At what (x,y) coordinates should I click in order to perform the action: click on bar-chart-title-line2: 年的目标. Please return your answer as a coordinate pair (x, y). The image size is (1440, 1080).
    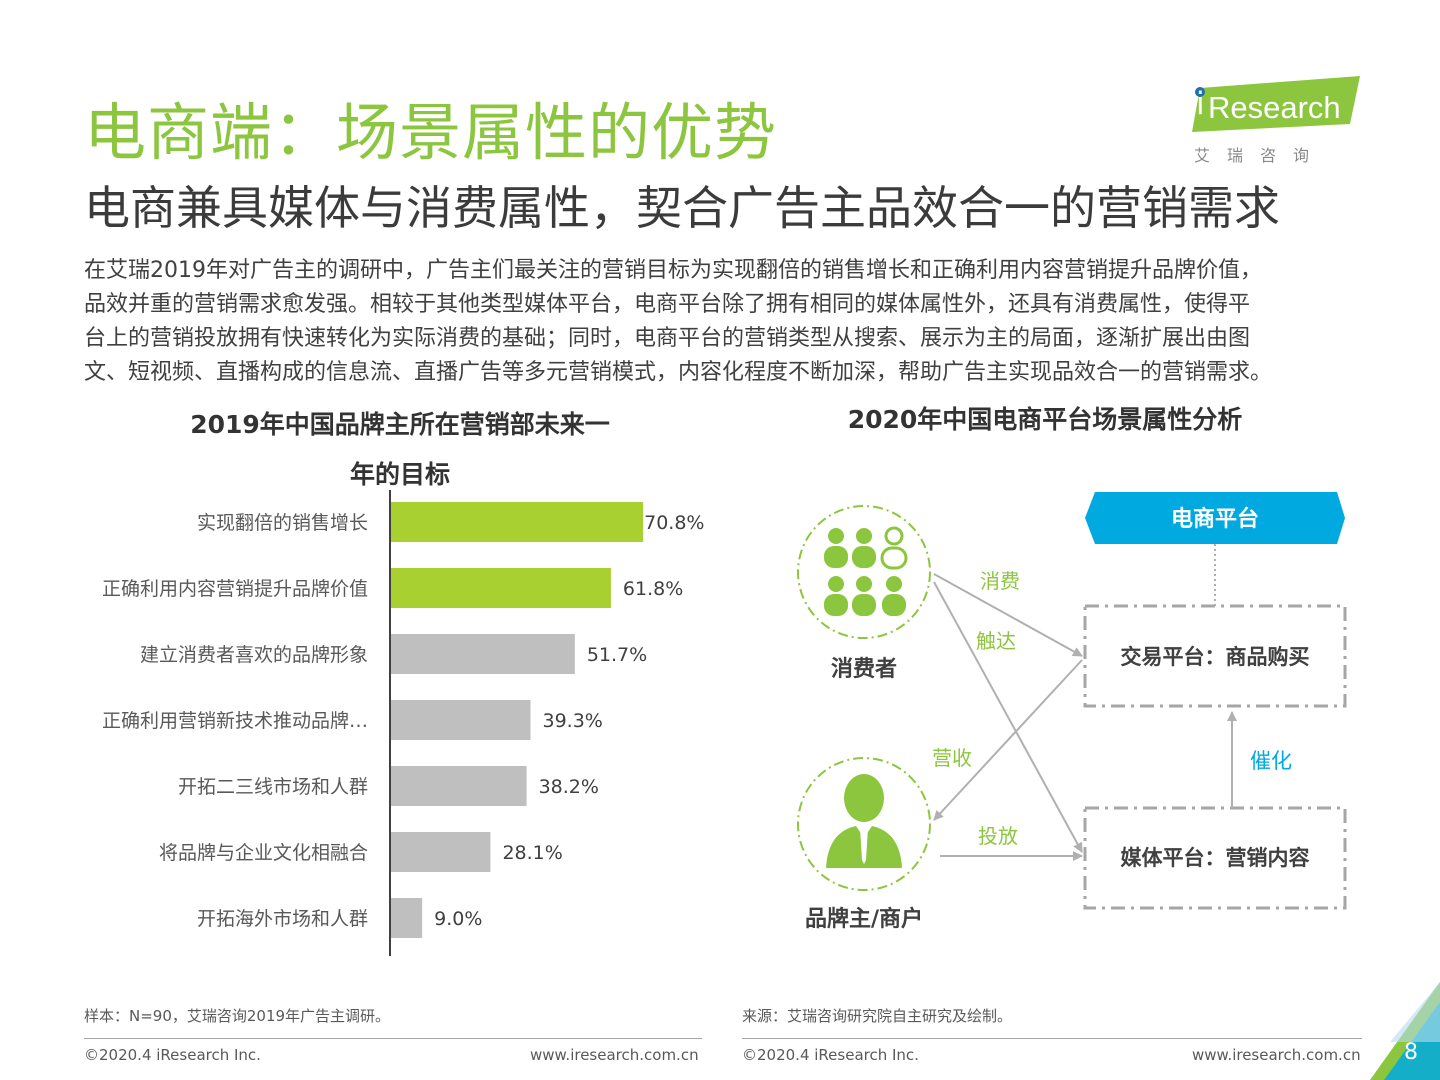
    Looking at the image, I should click on (399, 474).